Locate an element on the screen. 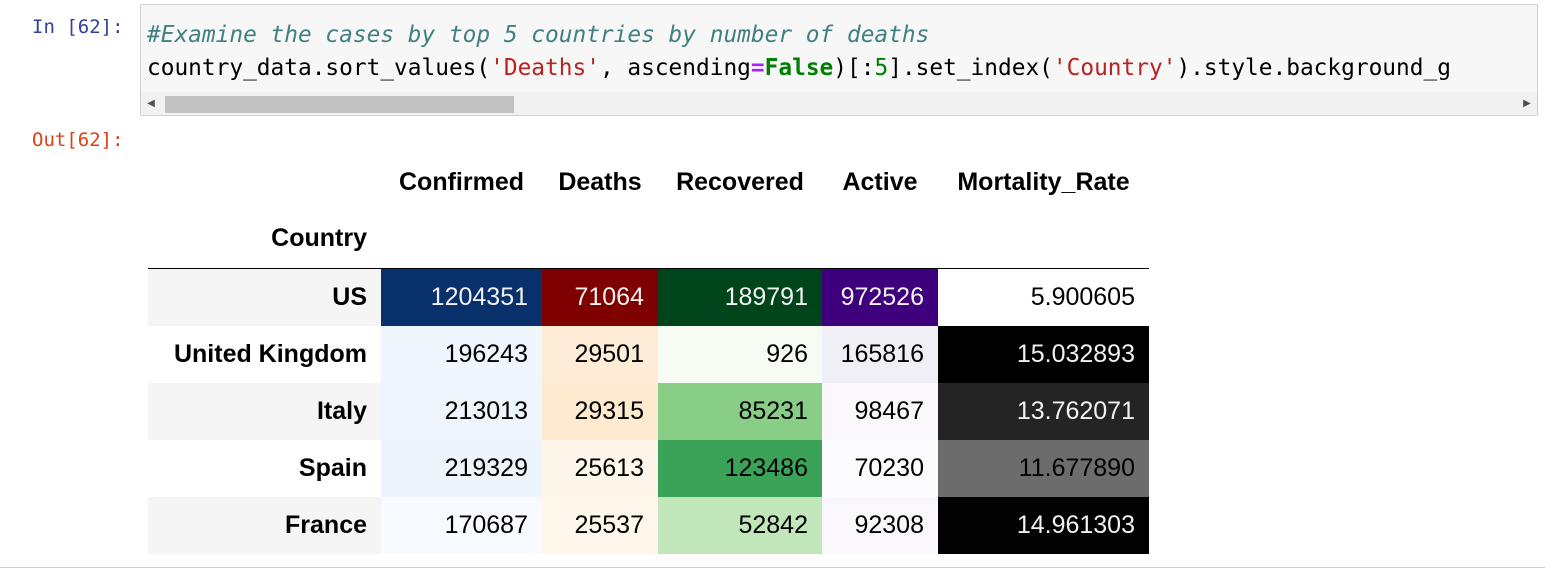 The width and height of the screenshot is (1545, 572). table-row: US 1204351 71064 189791 972526 5.900605 is located at coordinates (648, 297).